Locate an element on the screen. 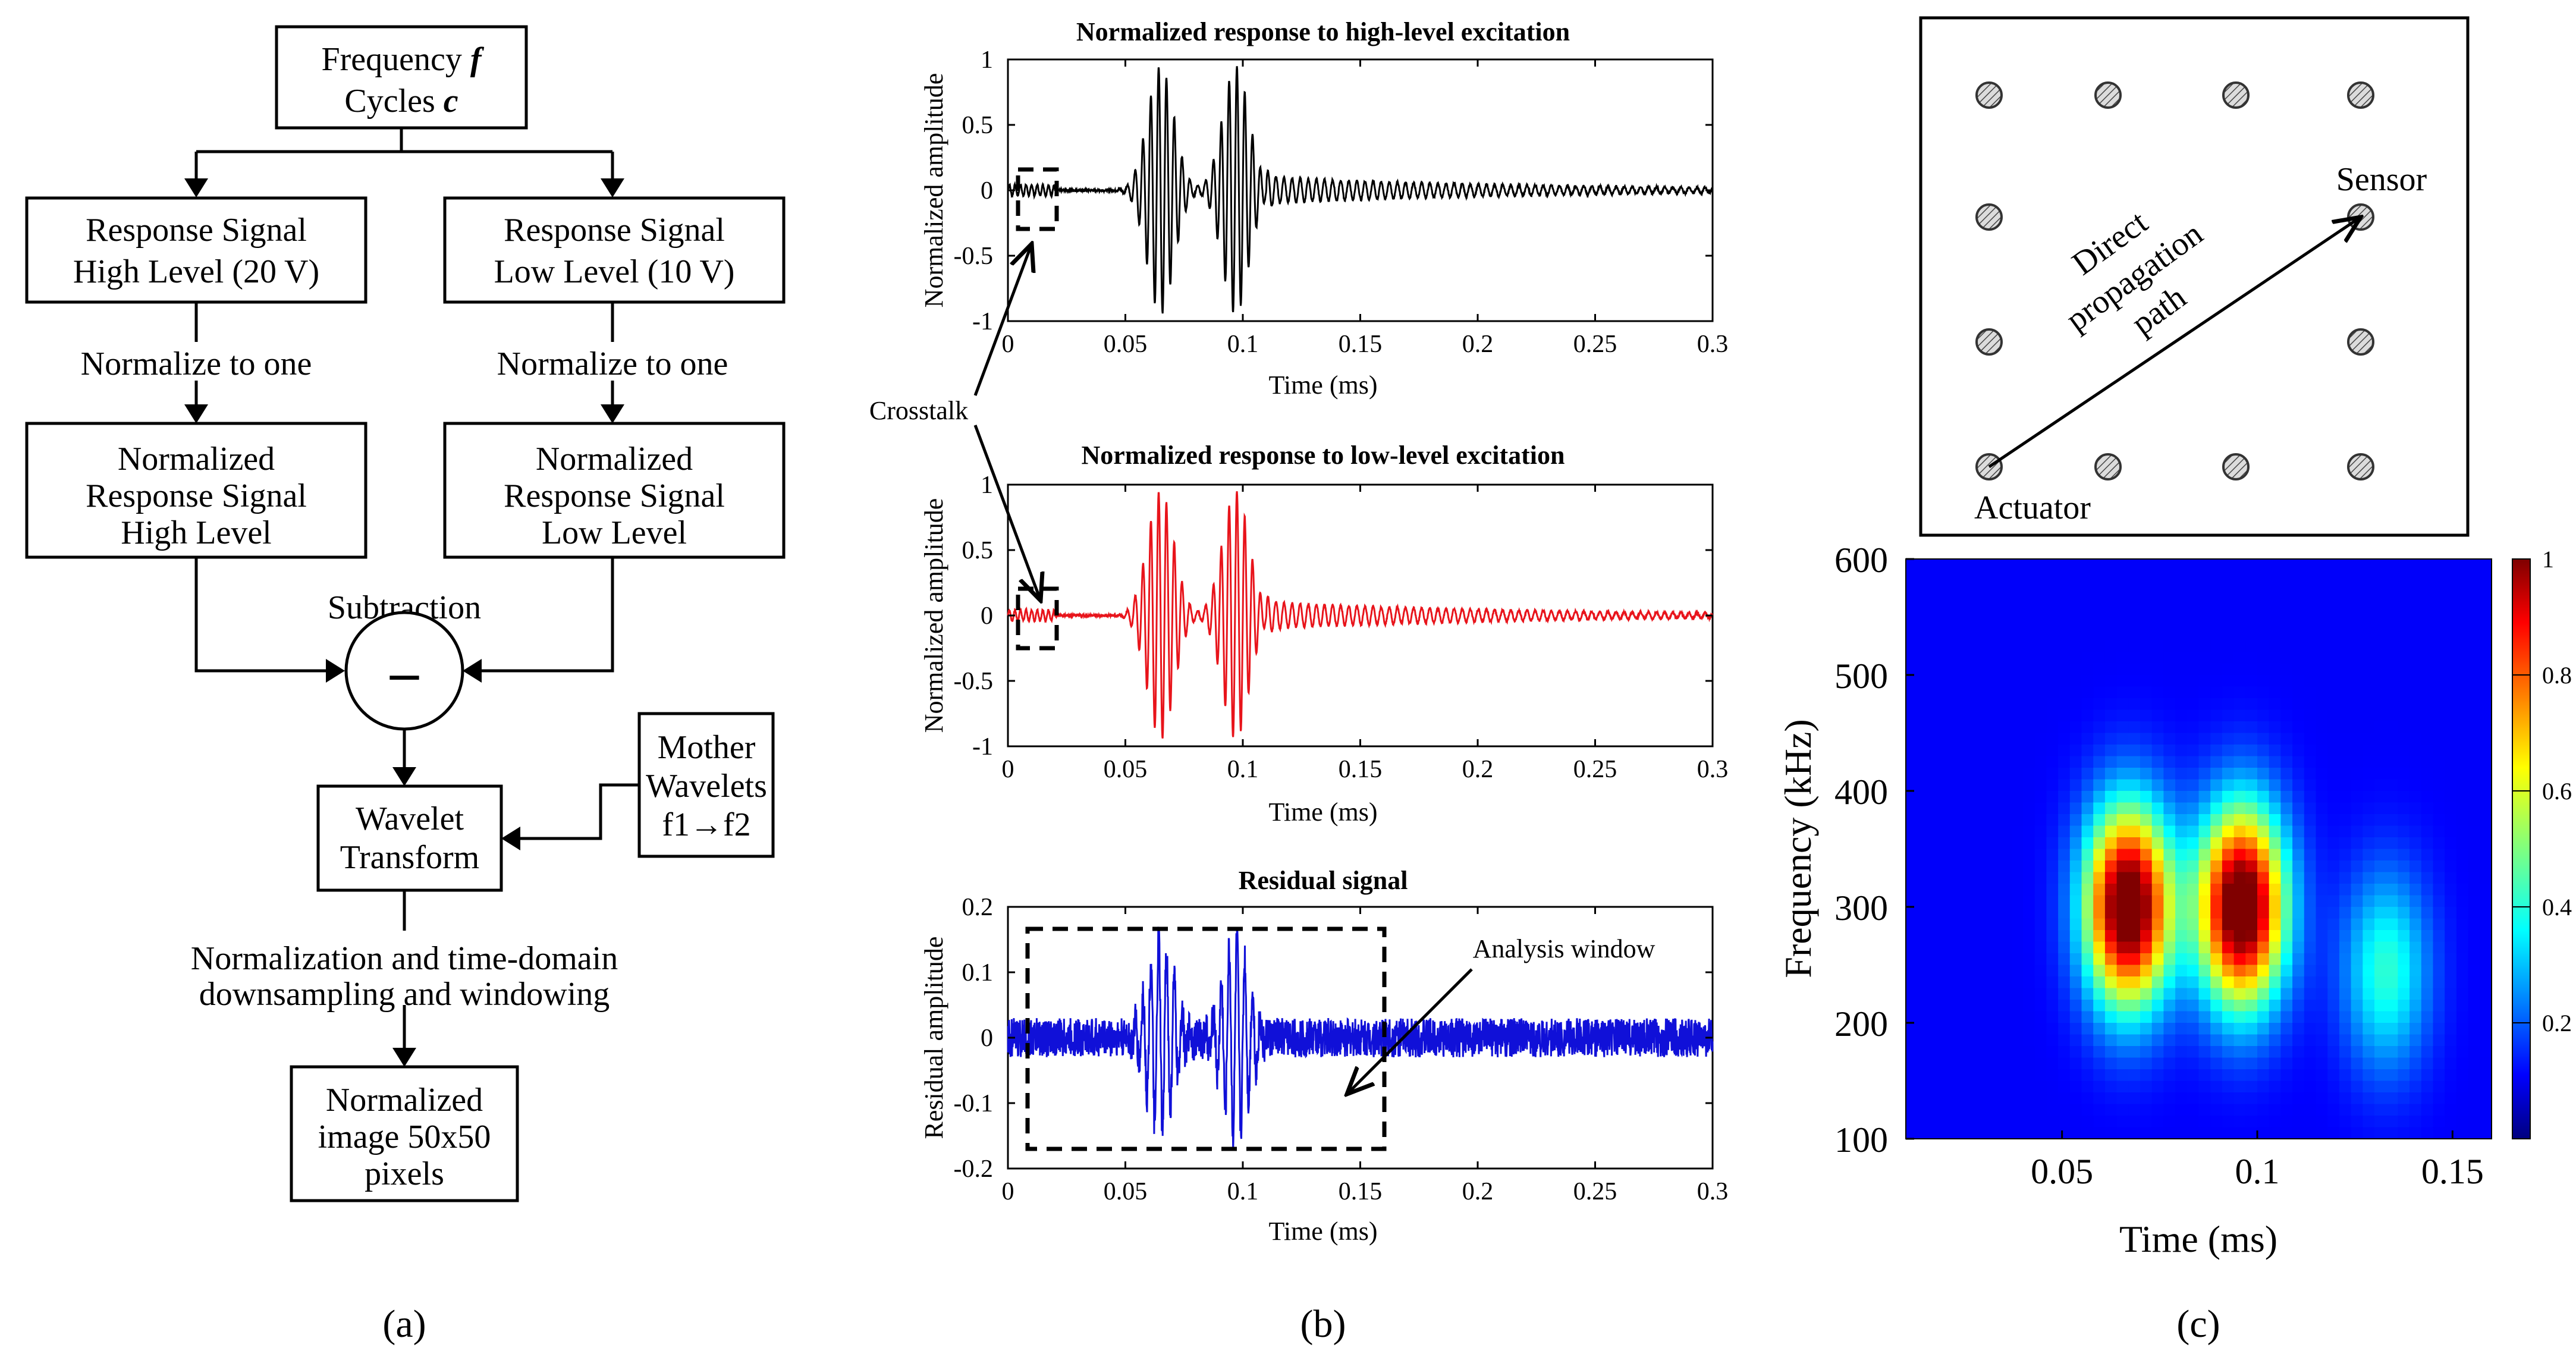 The height and width of the screenshot is (1360, 2576). transducer-grid is located at coordinates (2174, 280).